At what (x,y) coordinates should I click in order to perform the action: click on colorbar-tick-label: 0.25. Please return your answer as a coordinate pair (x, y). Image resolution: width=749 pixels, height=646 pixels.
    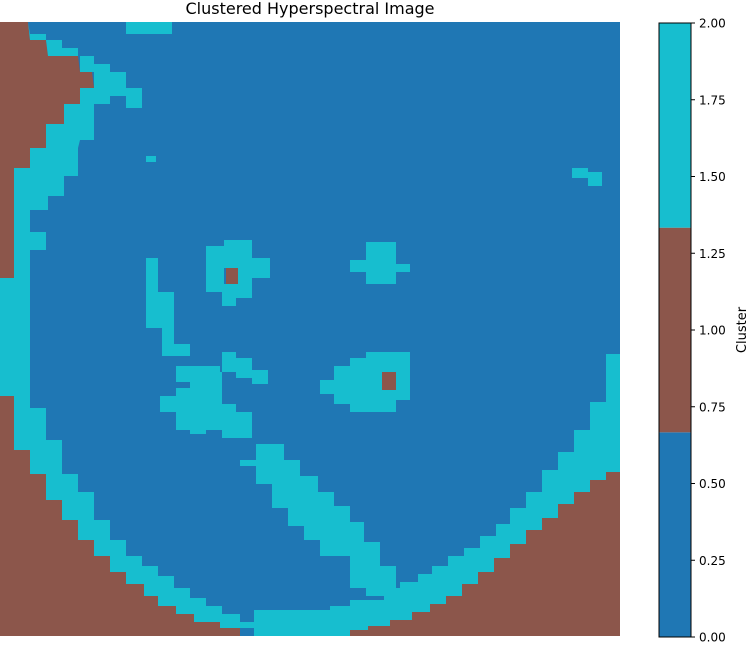
    Looking at the image, I should click on (712, 561).